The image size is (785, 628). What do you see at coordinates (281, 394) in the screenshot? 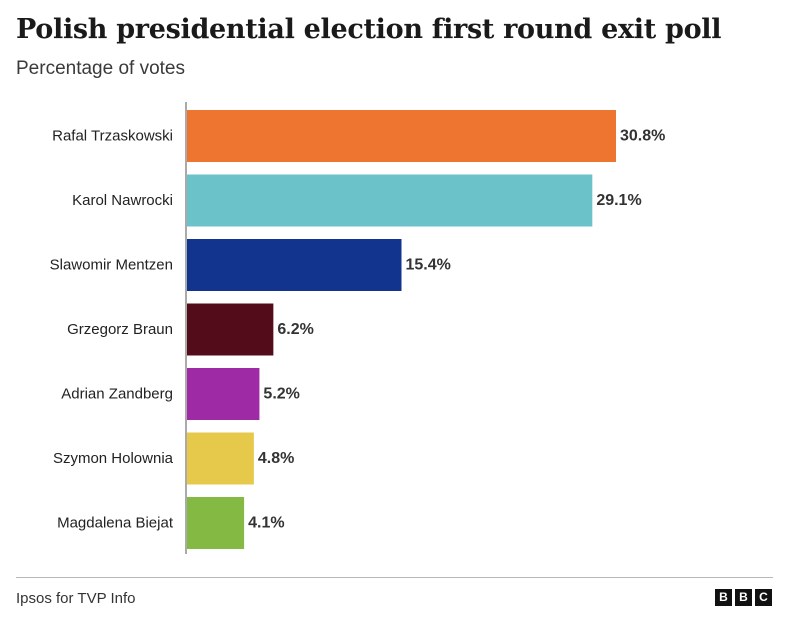
I see `value-label: 5.2%` at bounding box center [281, 394].